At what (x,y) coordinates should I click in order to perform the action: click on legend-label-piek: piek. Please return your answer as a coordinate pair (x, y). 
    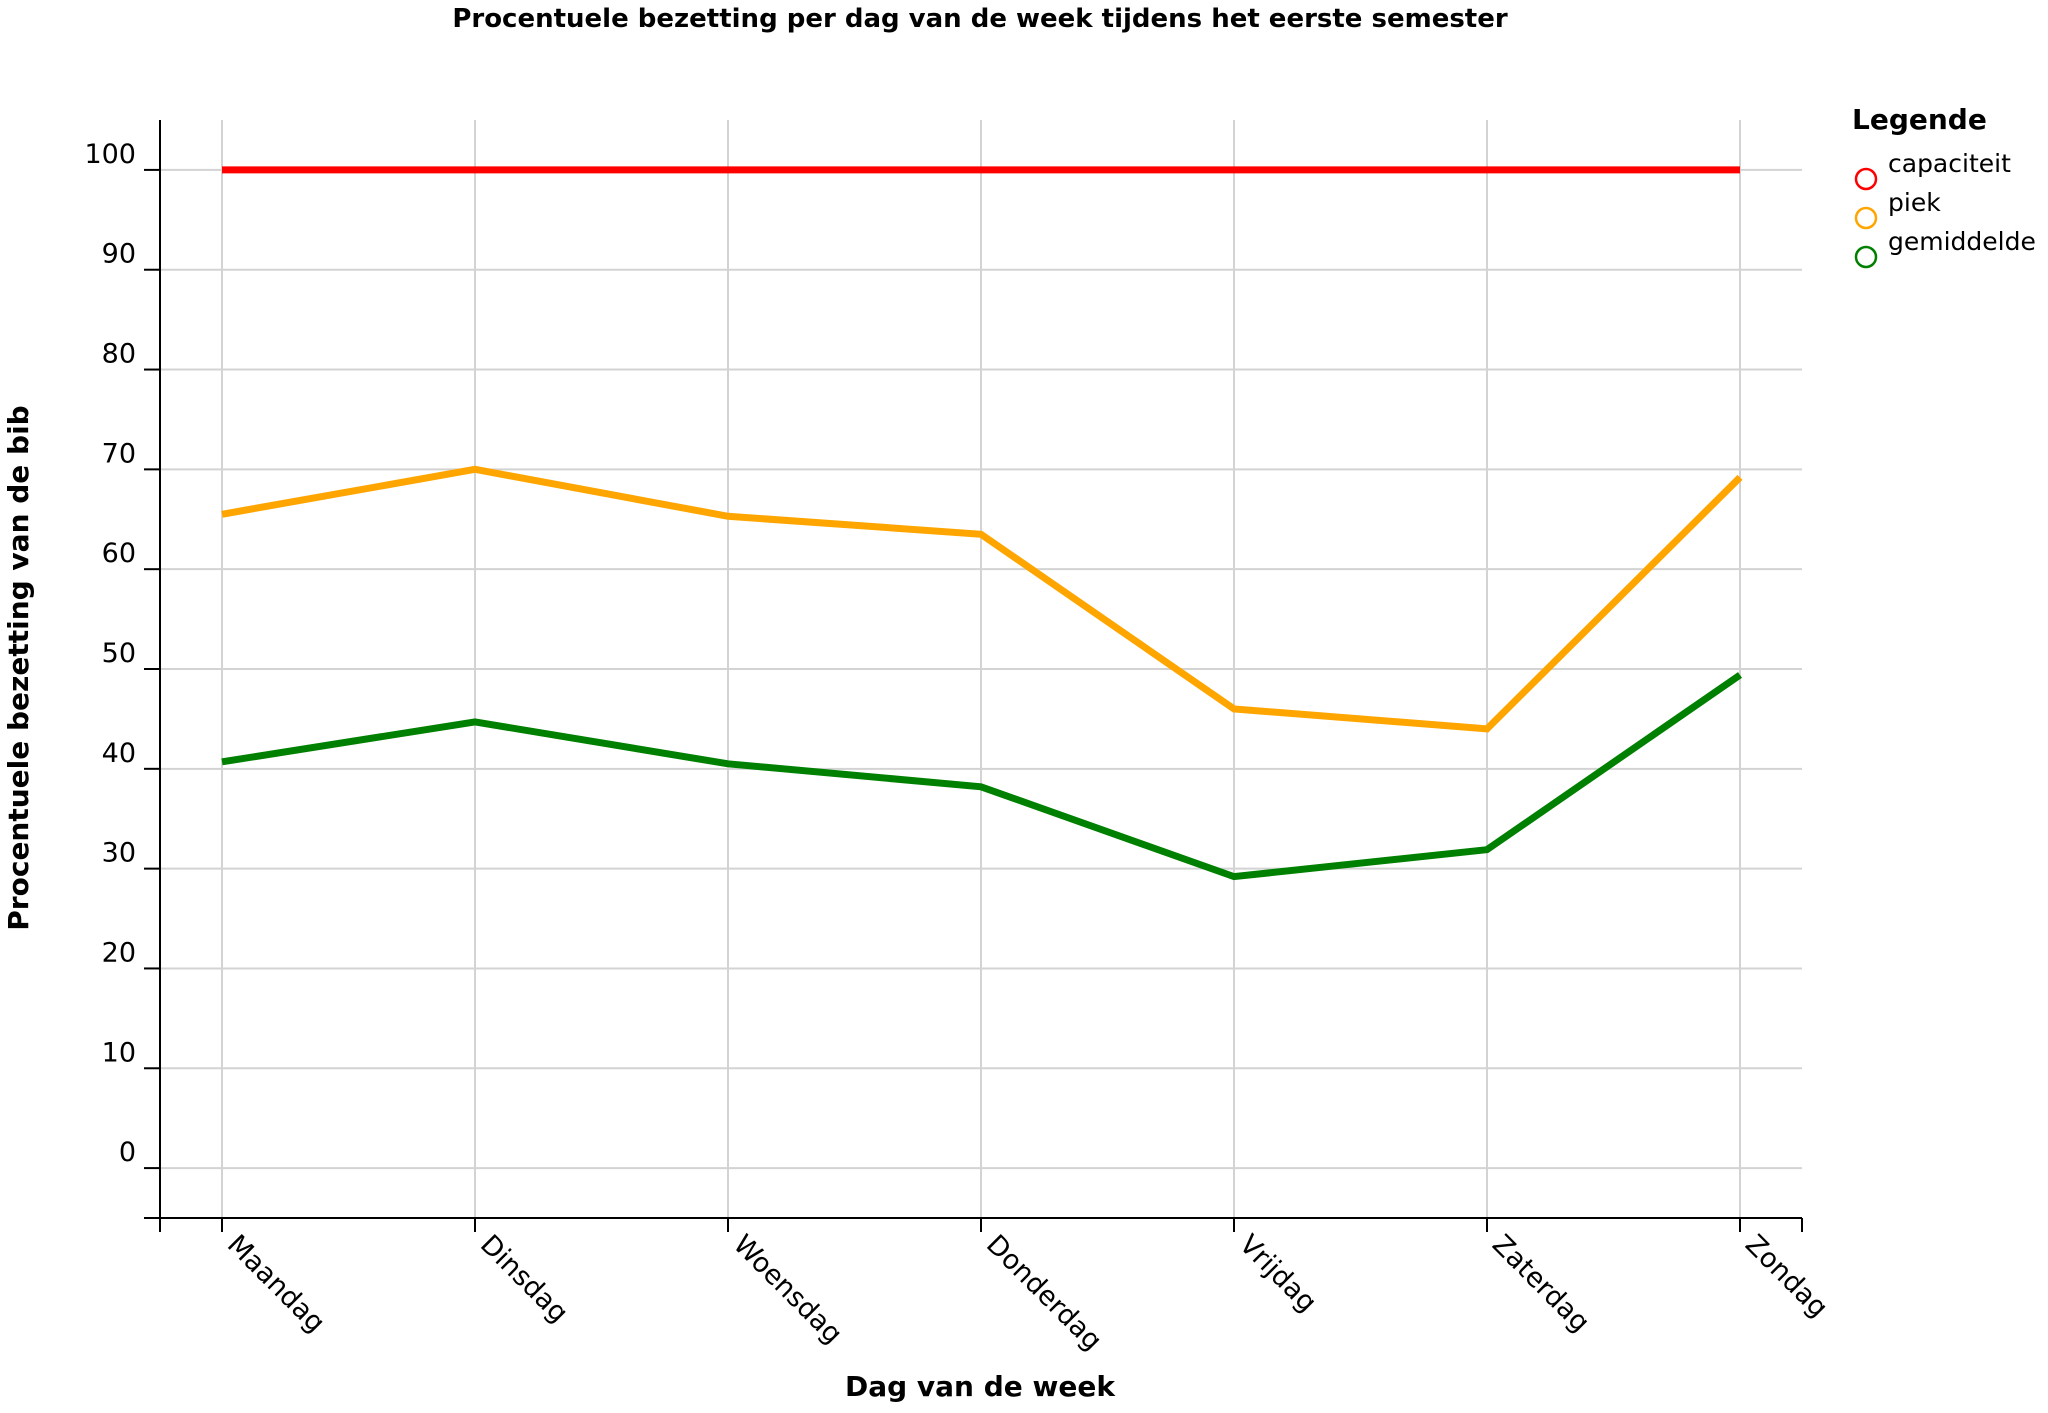
    Looking at the image, I should click on (1914, 202).